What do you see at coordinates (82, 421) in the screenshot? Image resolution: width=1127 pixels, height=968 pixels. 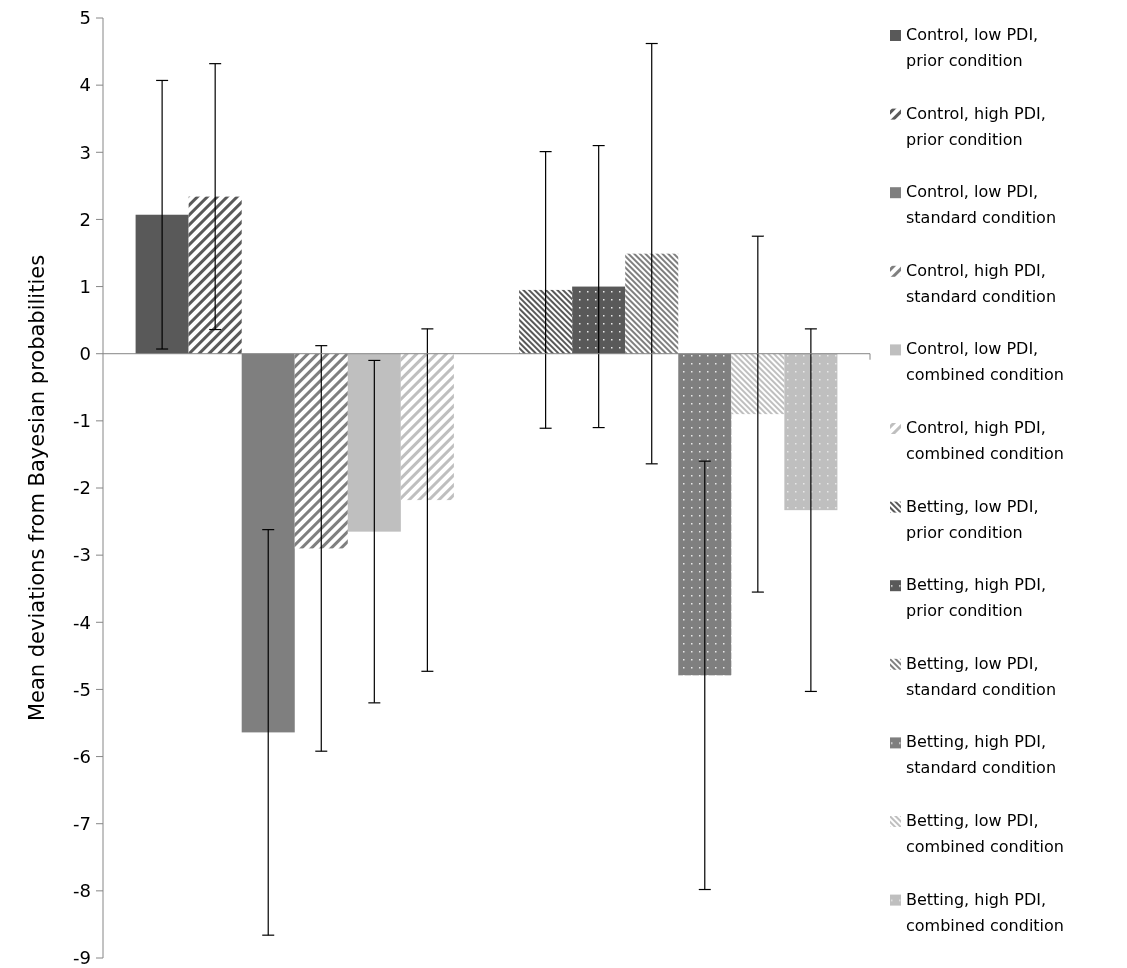 I see `y-tick-label: -1` at bounding box center [82, 421].